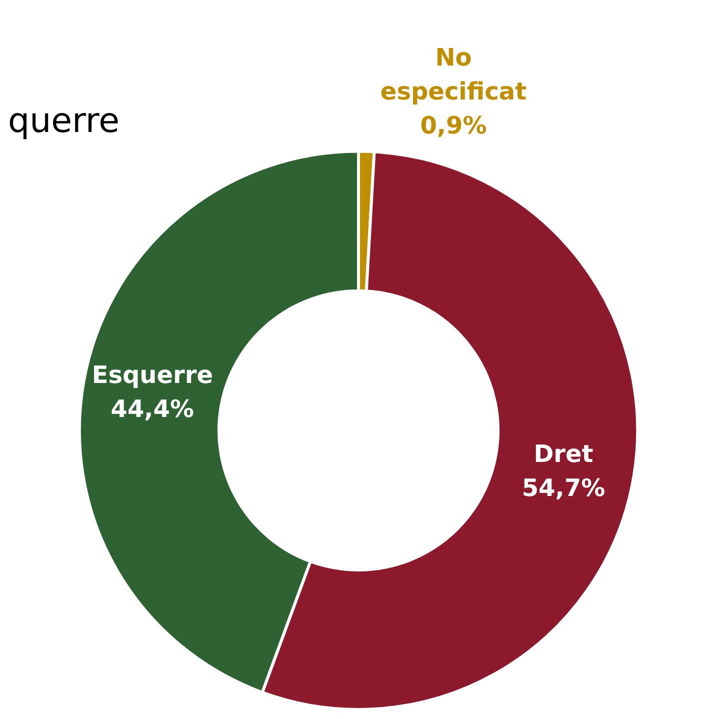  I want to click on slice-label: Esquerre, so click(152, 375).